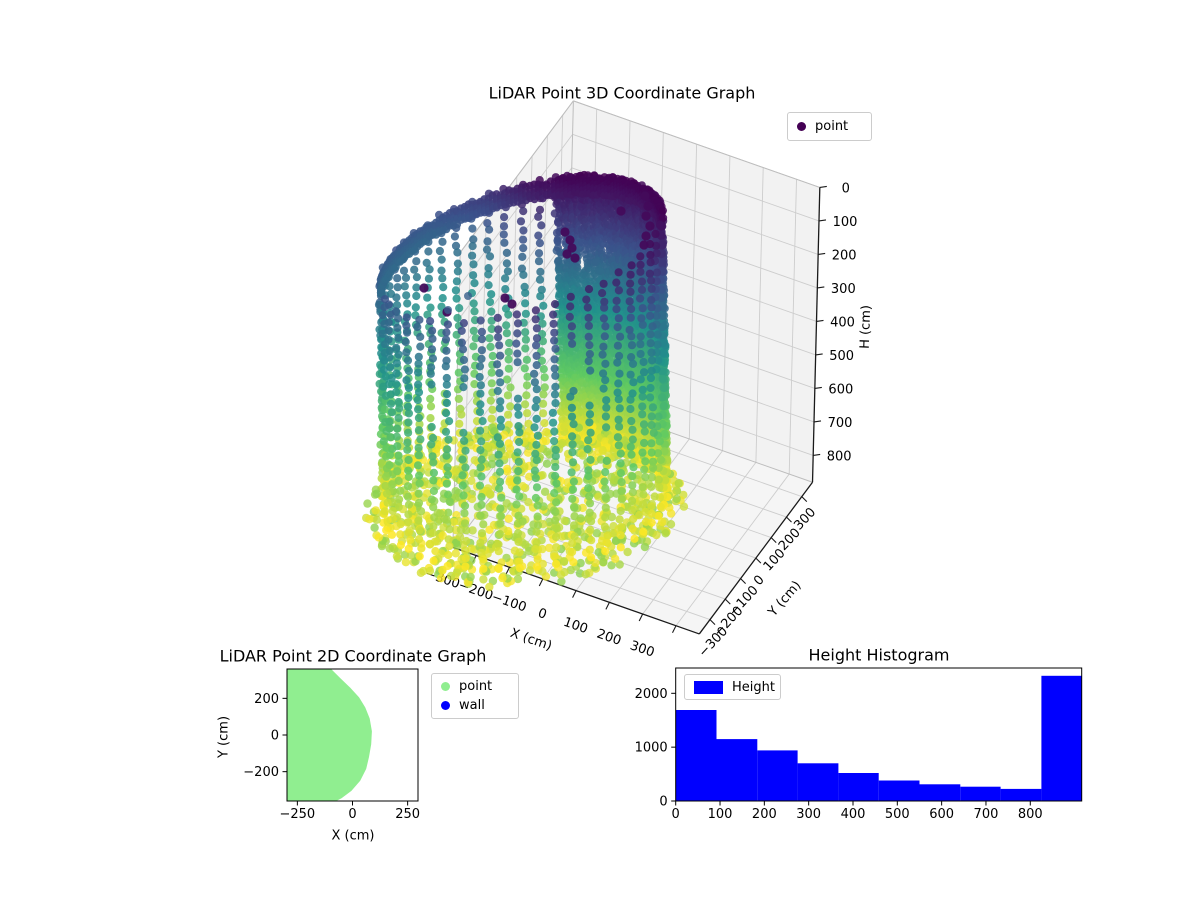  I want to click on plot2d-title: LiDAR Point 2D Coordinate Graph, so click(353, 656).